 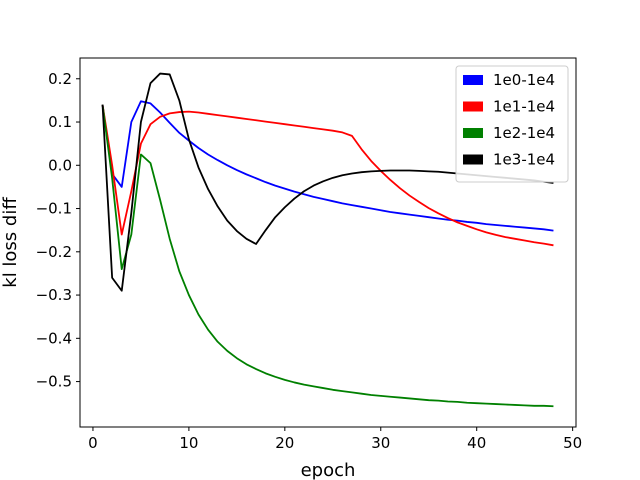 I want to click on x-tick-label: 40, so click(x=476, y=443).